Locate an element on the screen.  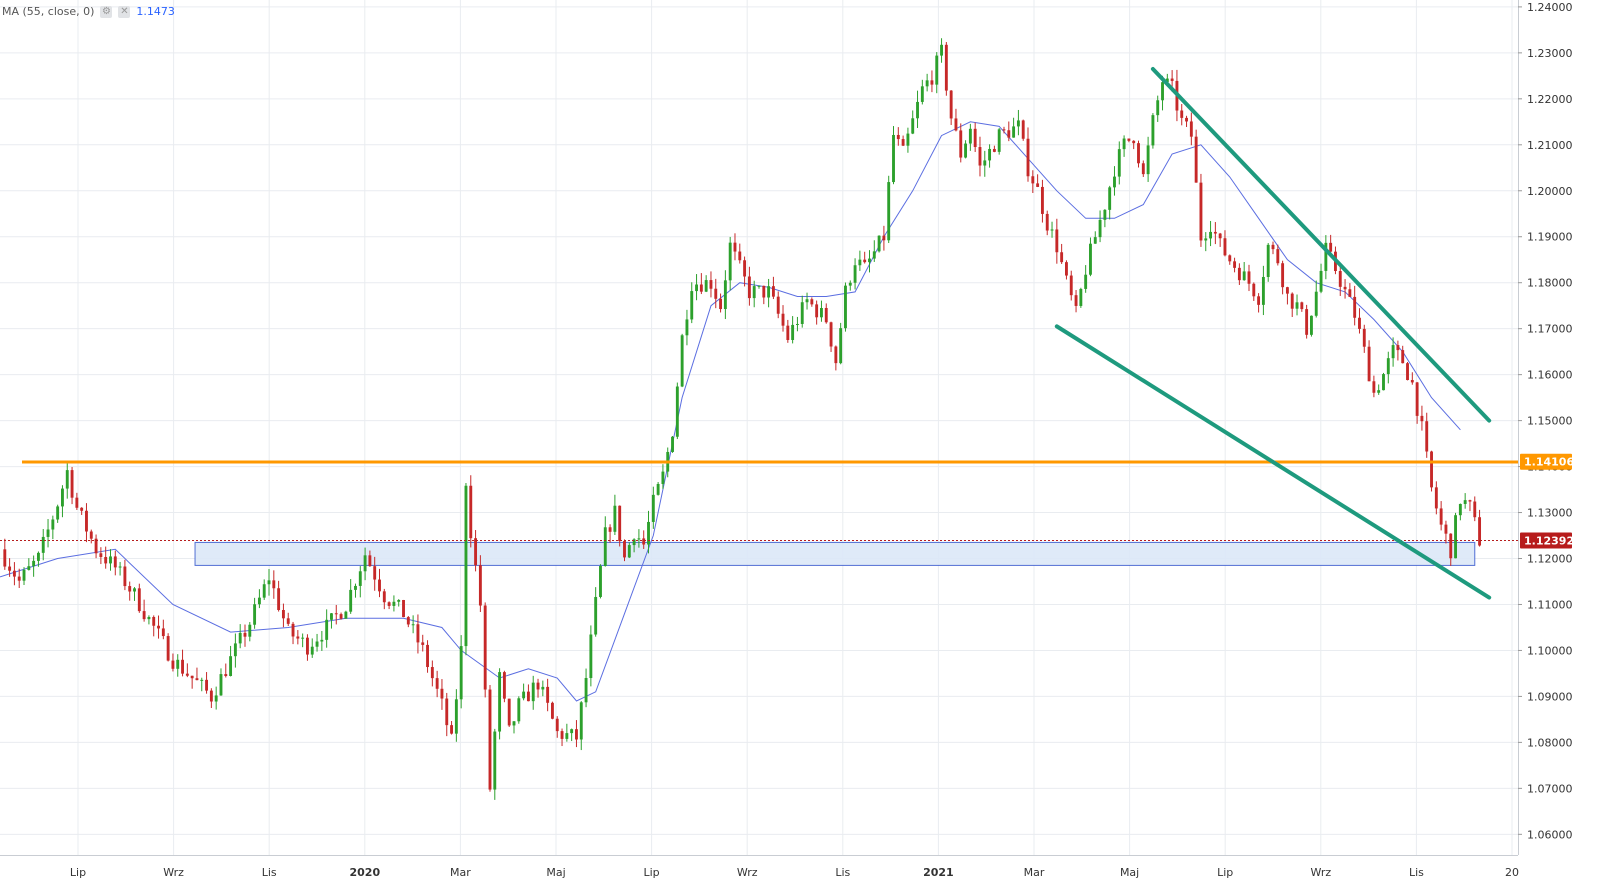
support-zone-layer is located at coordinates (835, 553).